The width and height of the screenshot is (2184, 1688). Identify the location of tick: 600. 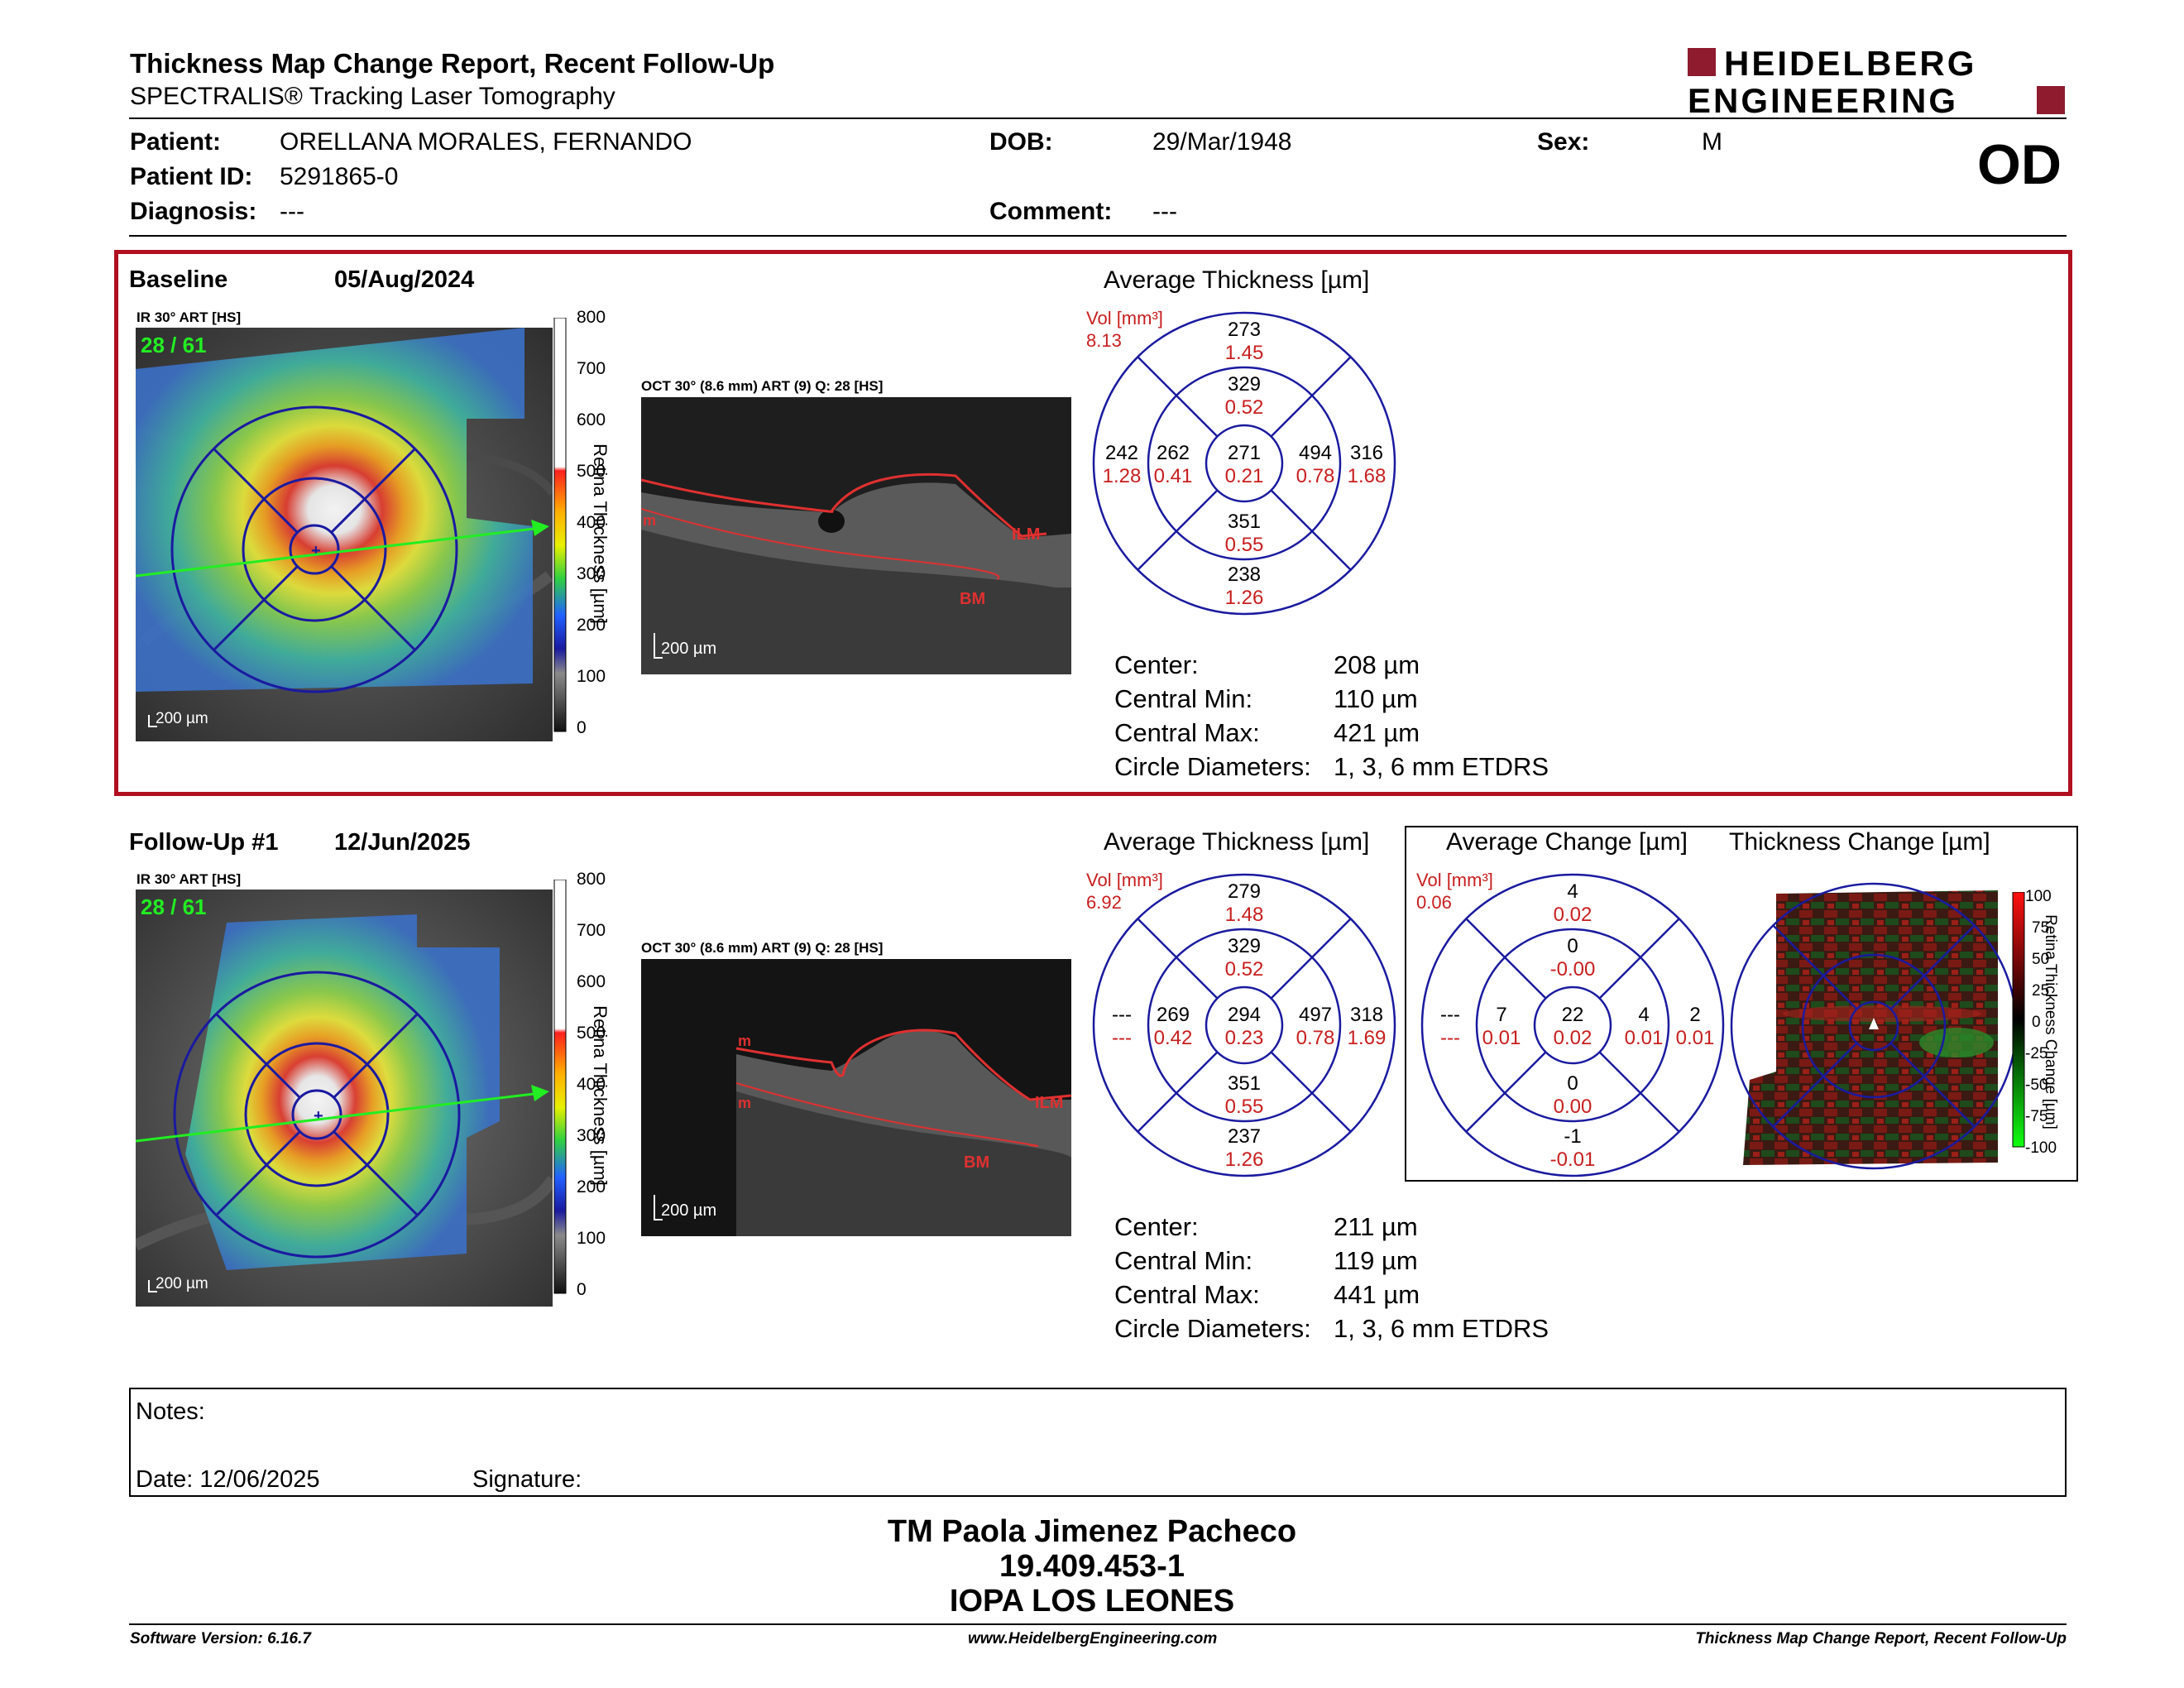
(591, 419).